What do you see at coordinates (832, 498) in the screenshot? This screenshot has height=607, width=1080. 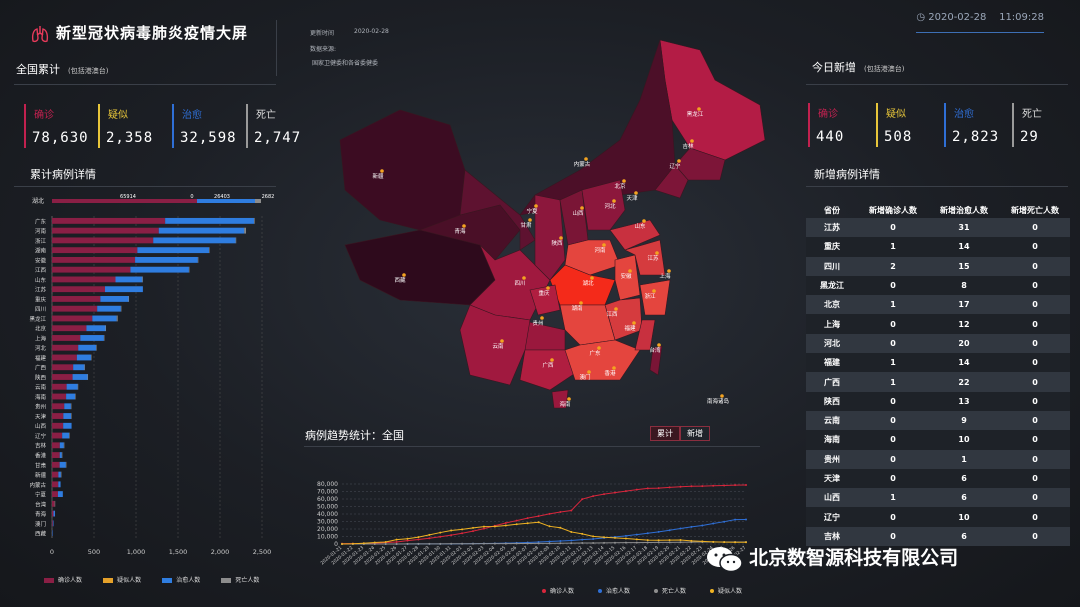 I see `cell-province: 山西` at bounding box center [832, 498].